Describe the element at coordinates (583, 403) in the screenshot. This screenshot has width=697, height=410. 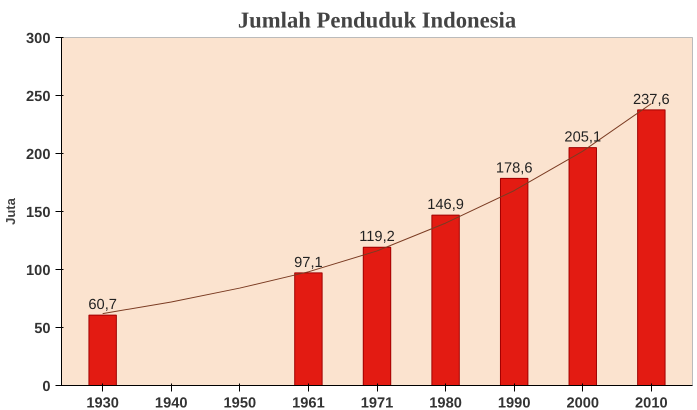
I see `x-tick-label: 2000` at that location.